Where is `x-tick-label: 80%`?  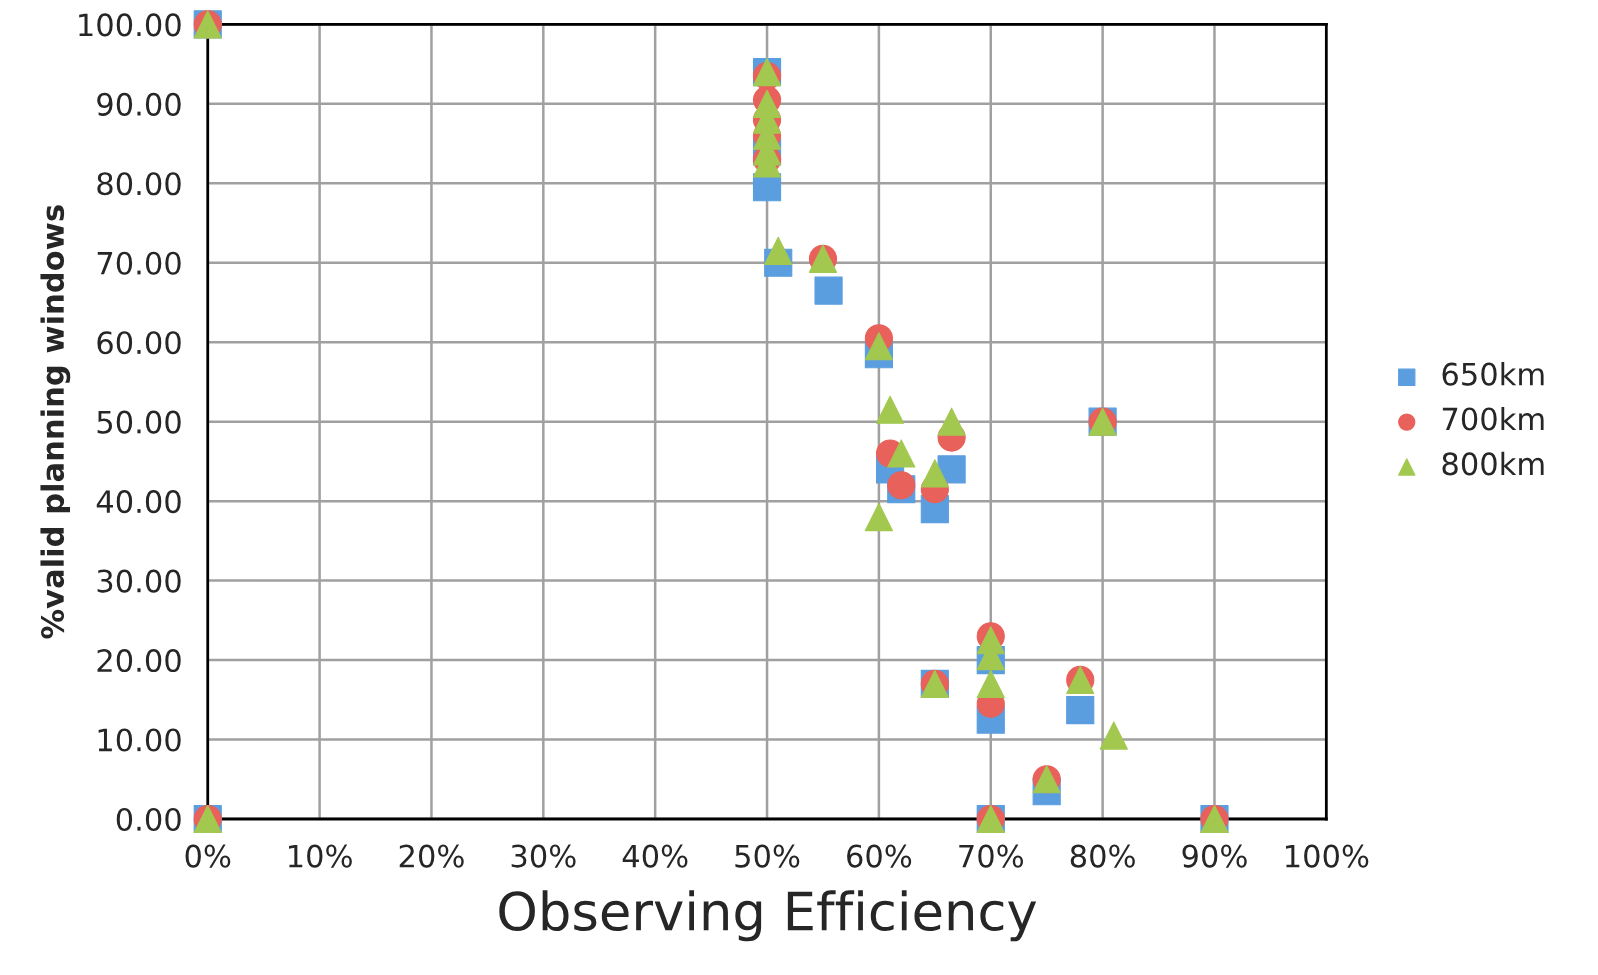
x-tick-label: 80% is located at coordinates (1102, 856).